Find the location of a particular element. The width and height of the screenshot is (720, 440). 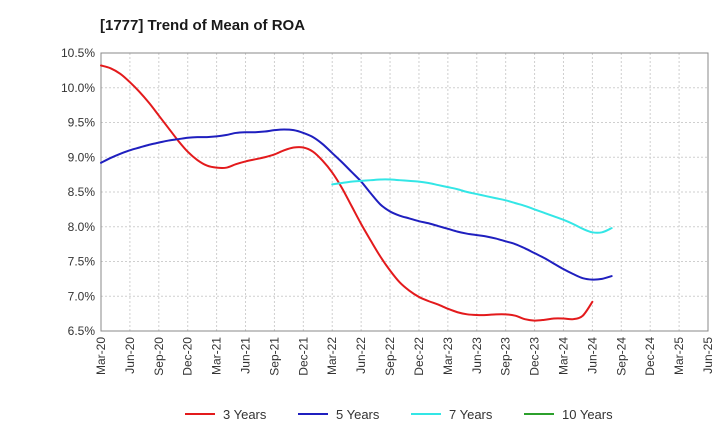

x-tick-label: Sep-21 is located at coordinates (274, 356).